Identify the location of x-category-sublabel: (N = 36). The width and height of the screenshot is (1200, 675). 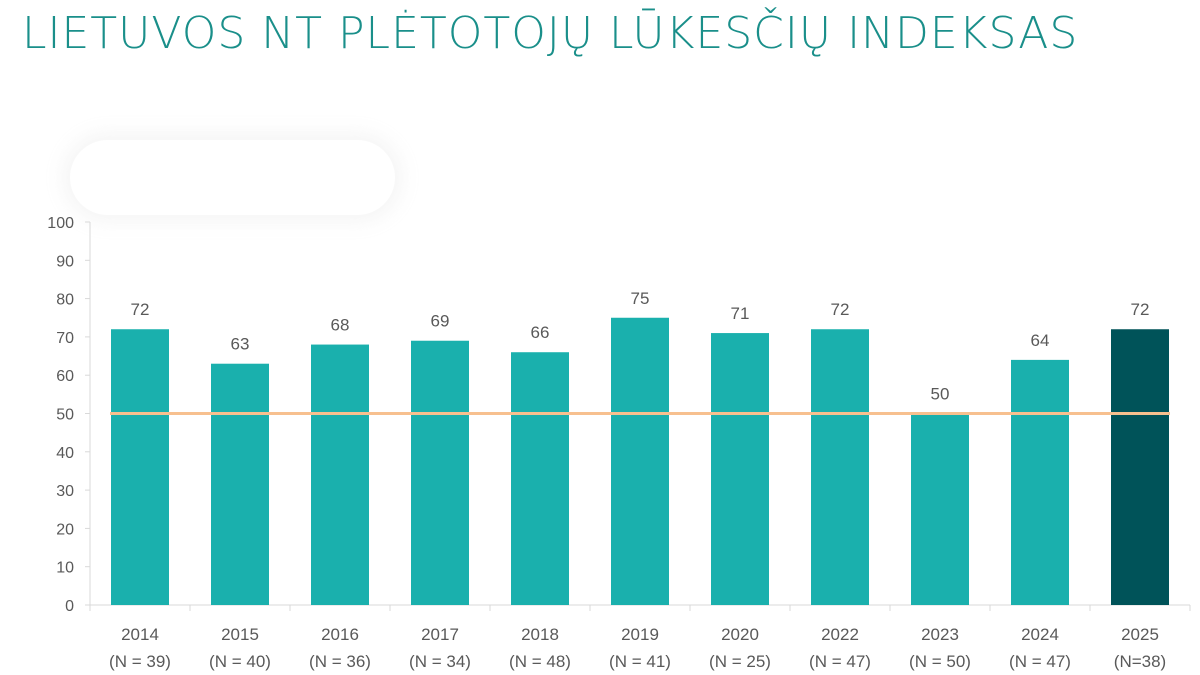
(340, 661).